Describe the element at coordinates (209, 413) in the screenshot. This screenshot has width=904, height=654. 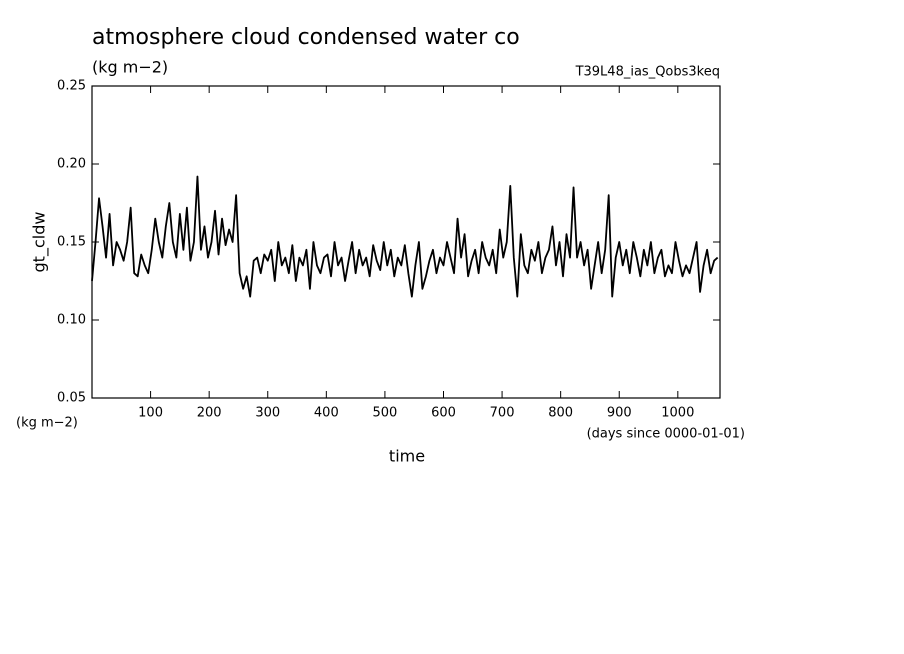
I see `x-tick-label: 200` at that location.